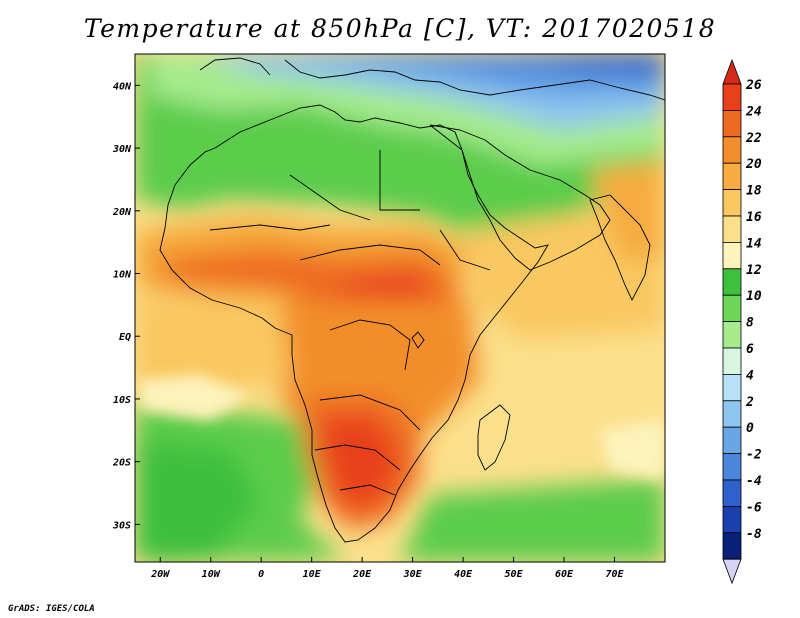  What do you see at coordinates (753, 111) in the screenshot?
I see `colorbar-level-label: 24` at bounding box center [753, 111].